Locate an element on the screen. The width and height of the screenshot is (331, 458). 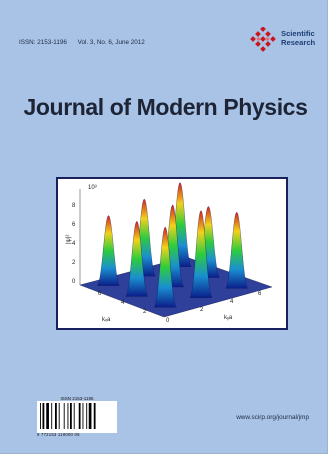
journal-title: Journal of Modern Physics is located at coordinates (165, 107).